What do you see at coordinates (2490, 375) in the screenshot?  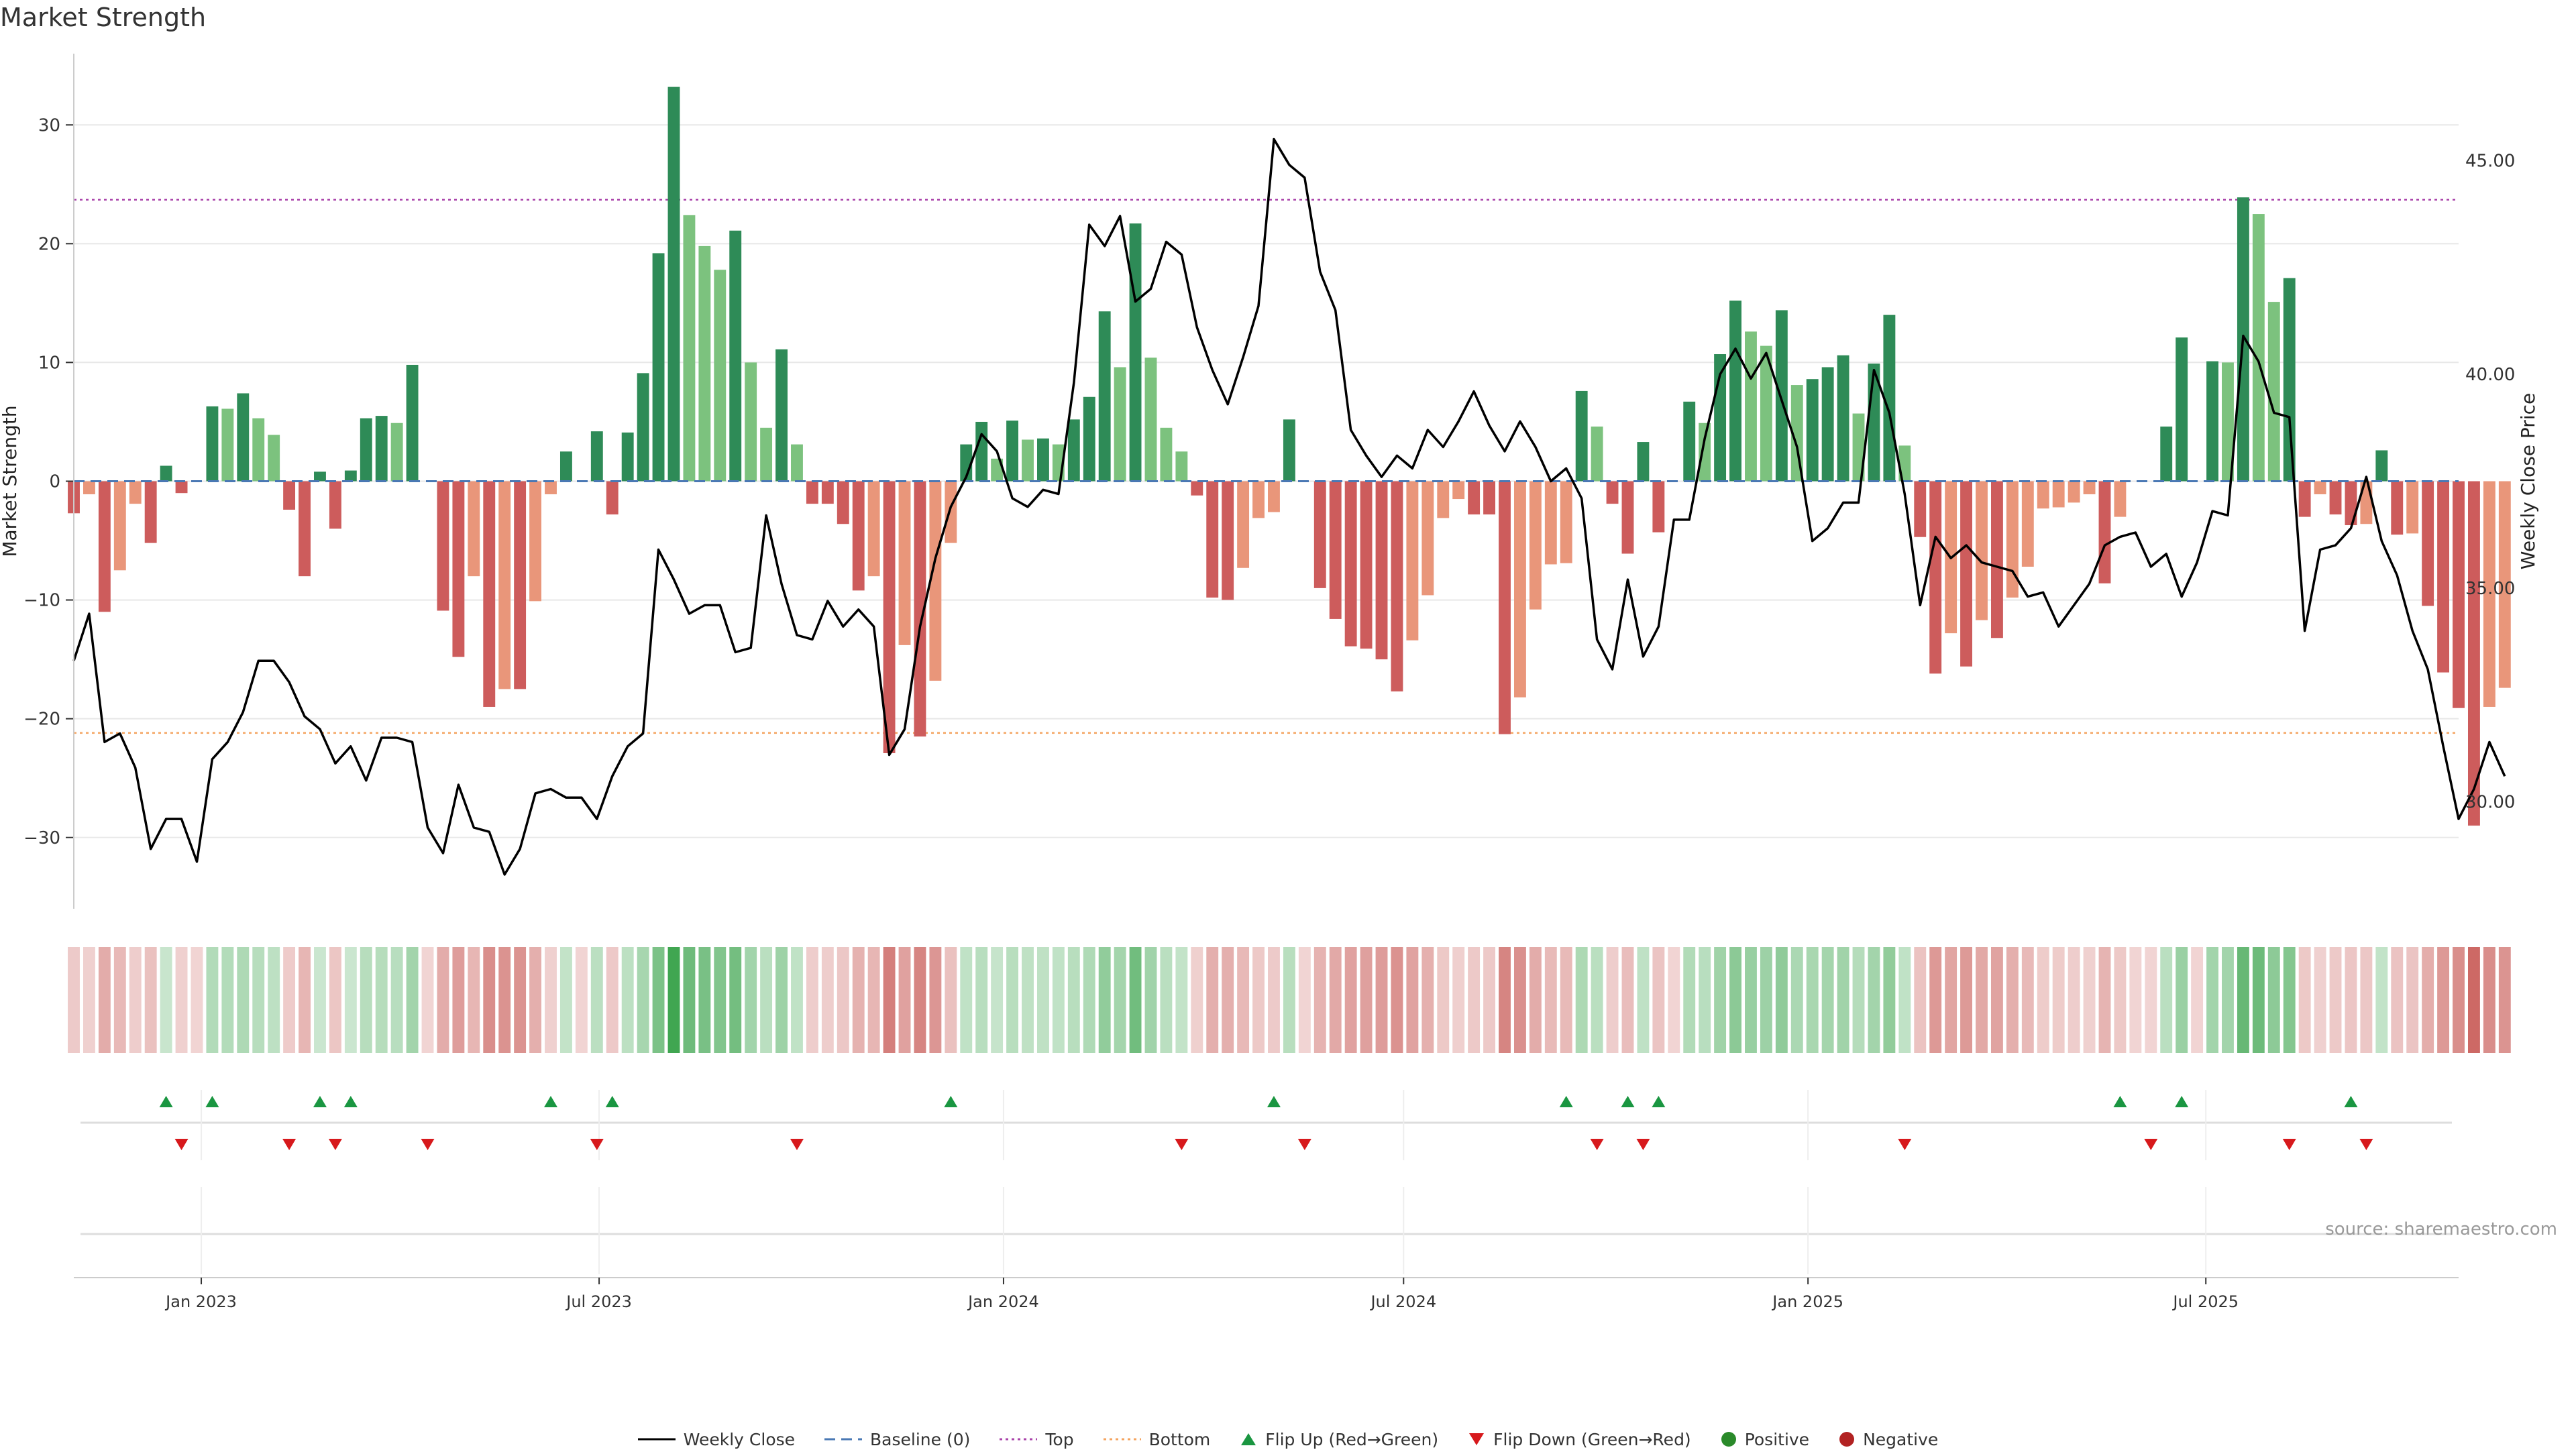 I see `y2-tick-label: 40.00` at bounding box center [2490, 375].